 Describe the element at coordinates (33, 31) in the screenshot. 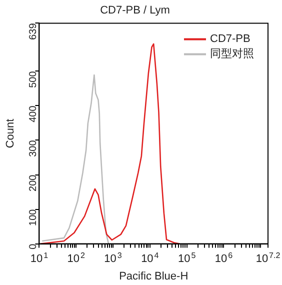

I see `y-tick-label: 639` at that location.